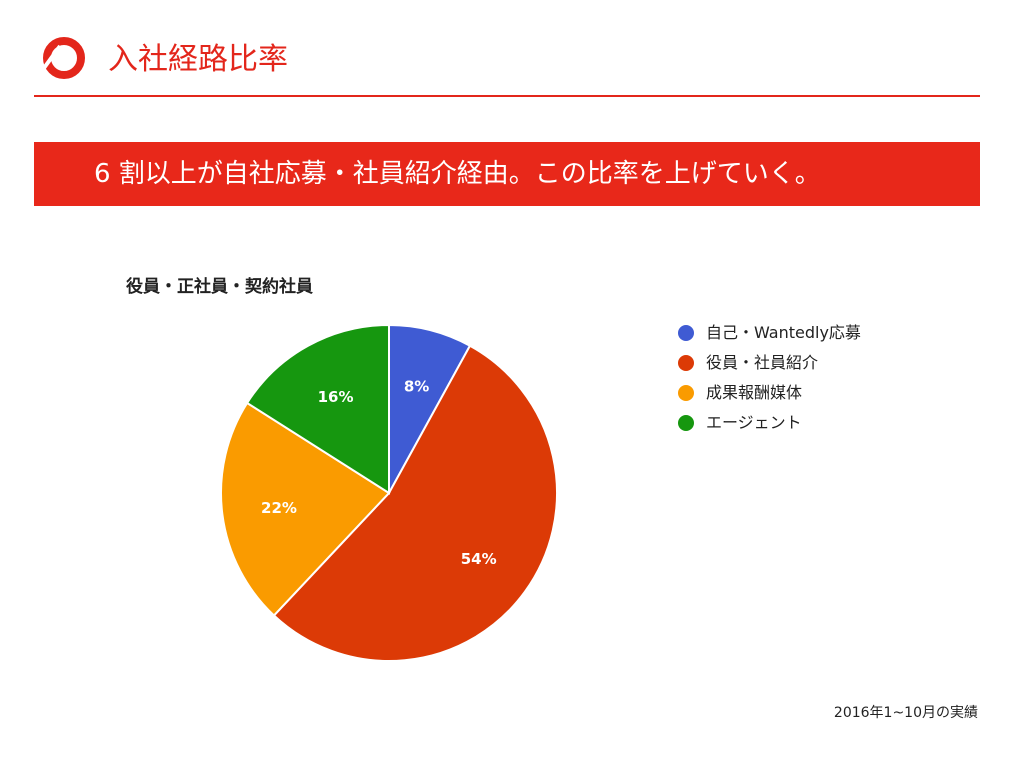 The width and height of the screenshot is (1024, 768). Describe the element at coordinates (754, 422) in the screenshot. I see `legend-label: エージェント` at that location.